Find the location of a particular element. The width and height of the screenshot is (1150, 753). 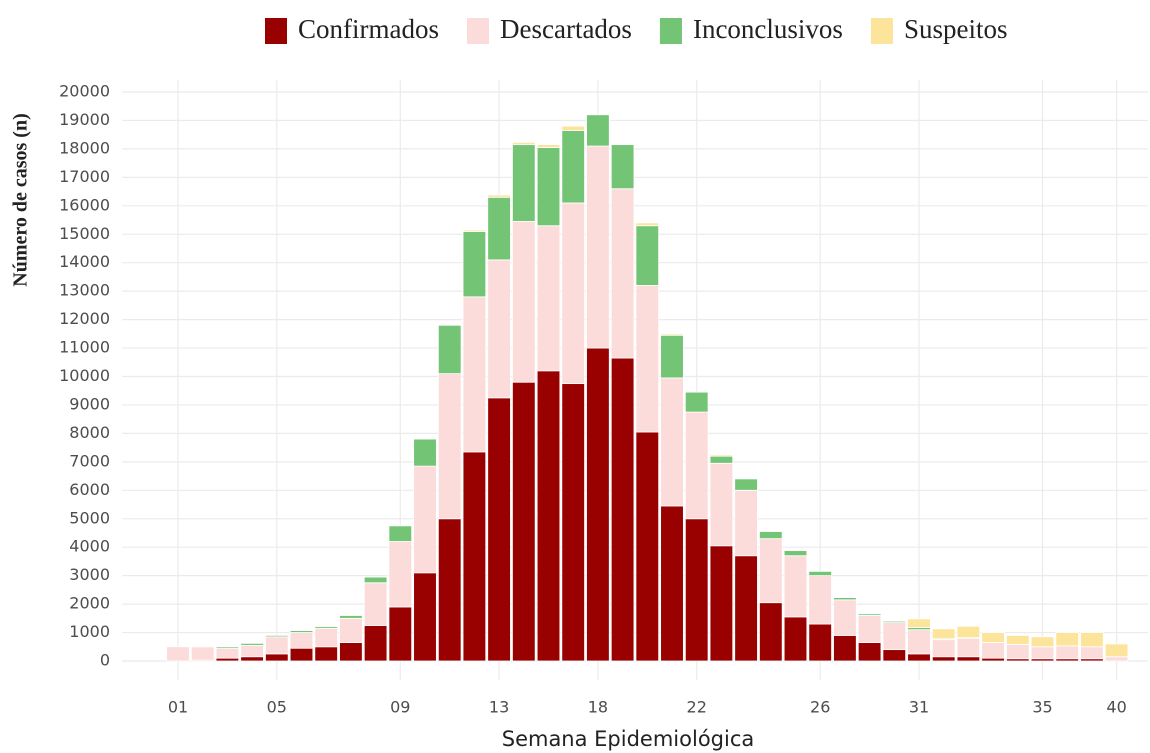

y-tick-label: 16000 is located at coordinates (84, 204).